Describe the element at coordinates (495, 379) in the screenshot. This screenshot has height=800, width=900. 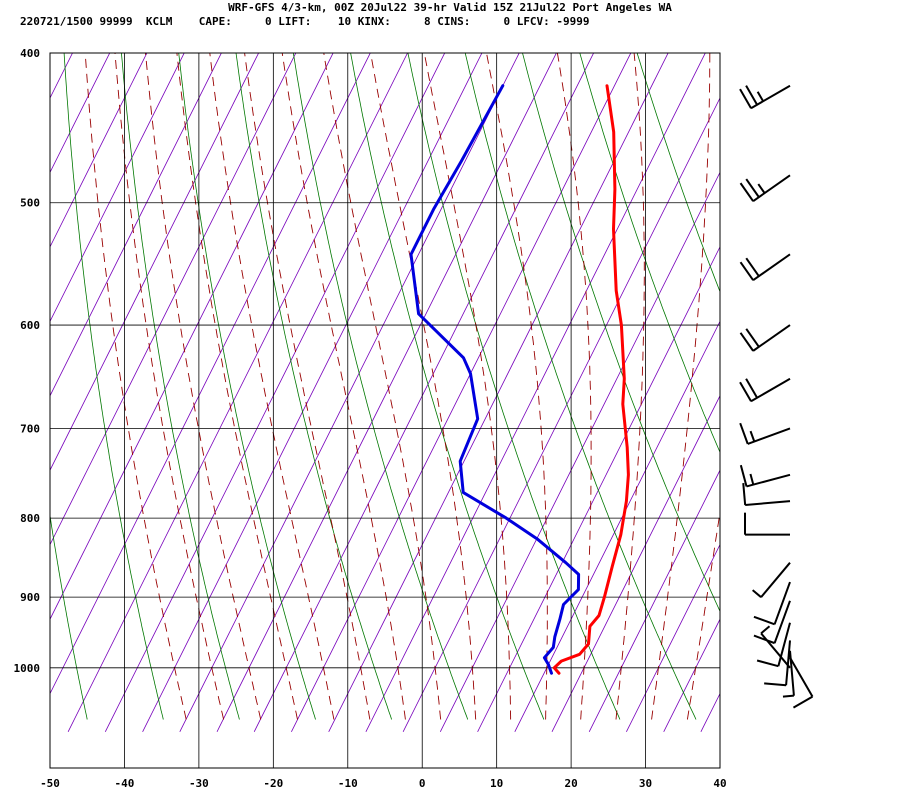
I see `dewpoint-line` at that location.